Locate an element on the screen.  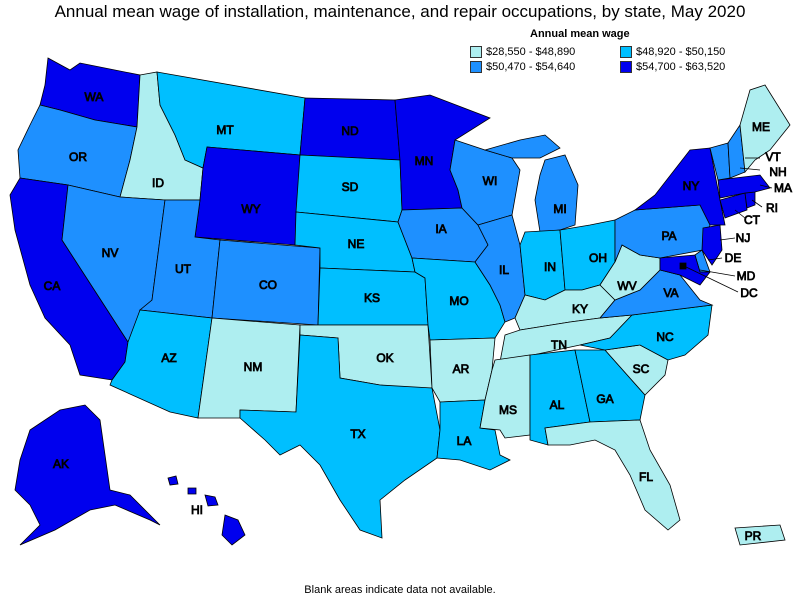
legend-swatch-mid-high is located at coordinates (476, 67).